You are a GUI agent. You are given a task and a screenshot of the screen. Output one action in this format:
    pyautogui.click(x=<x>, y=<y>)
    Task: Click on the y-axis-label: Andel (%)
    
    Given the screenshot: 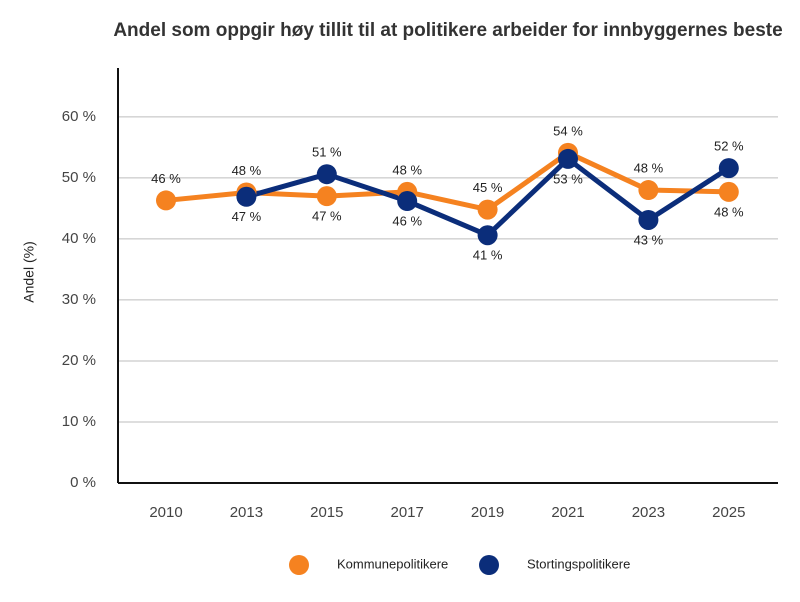 What is the action you would take?
    pyautogui.click(x=29, y=271)
    